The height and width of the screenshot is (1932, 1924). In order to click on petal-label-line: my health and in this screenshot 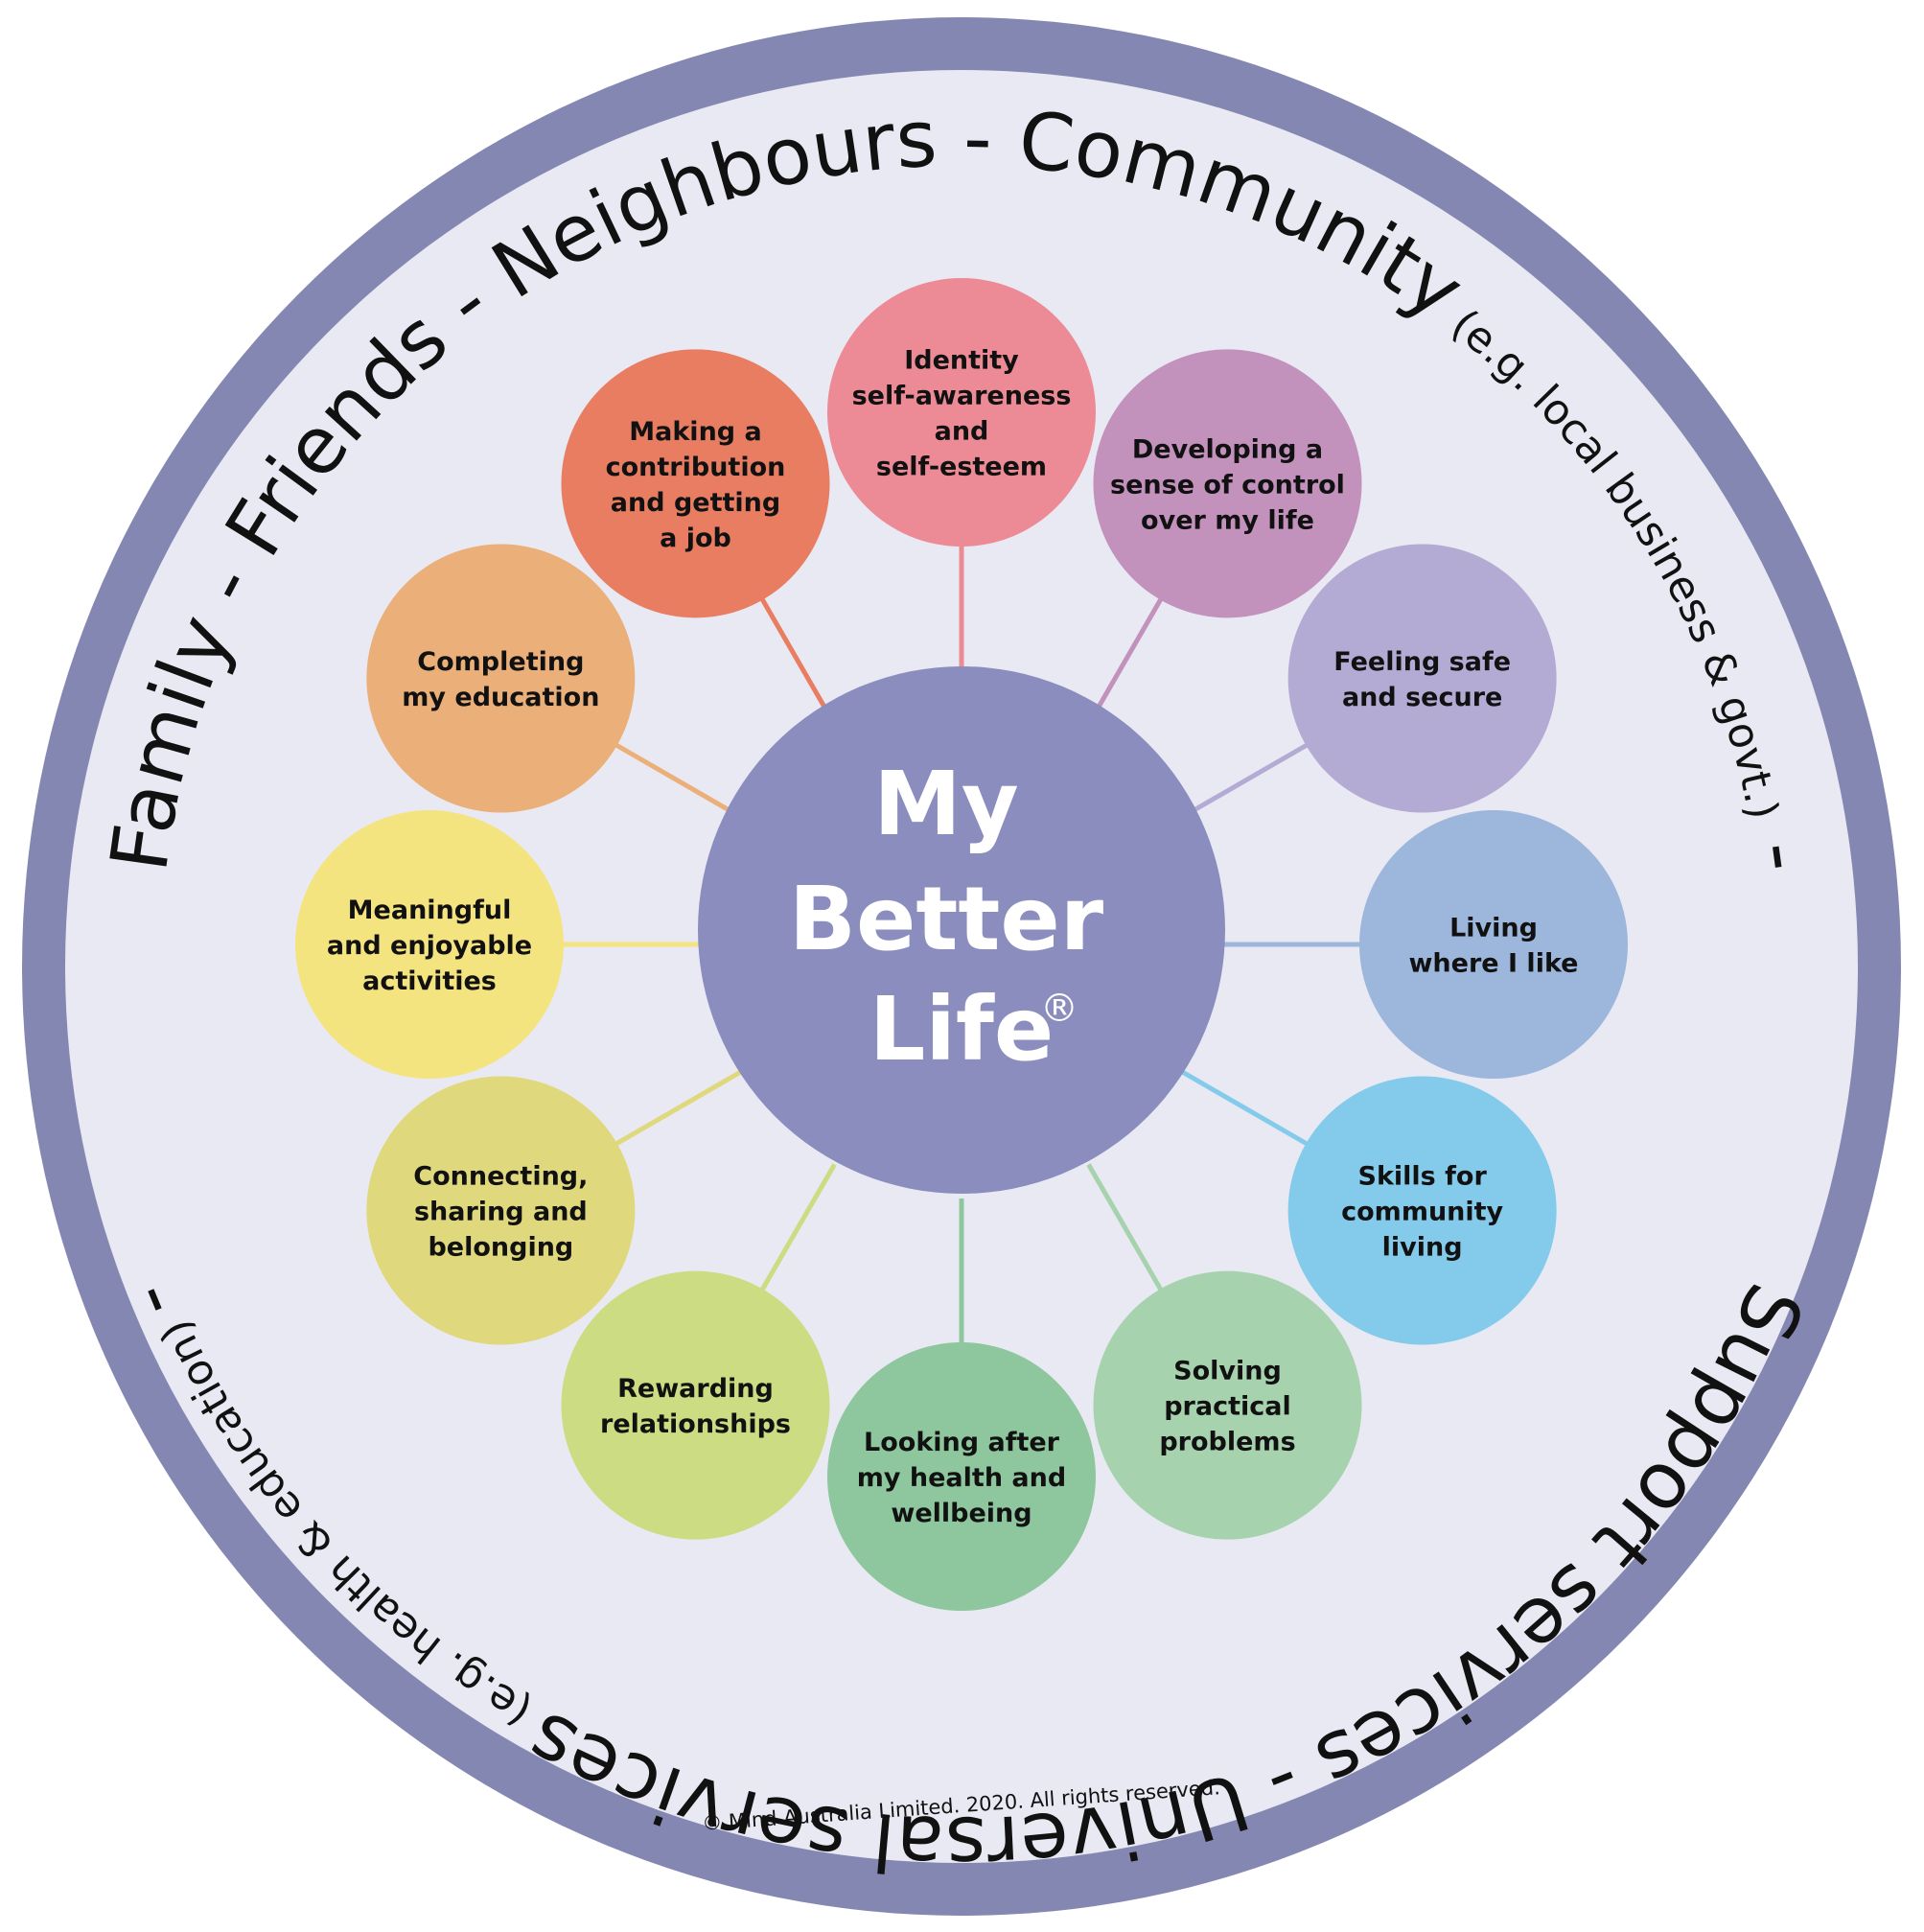, I will do `click(961, 1478)`.